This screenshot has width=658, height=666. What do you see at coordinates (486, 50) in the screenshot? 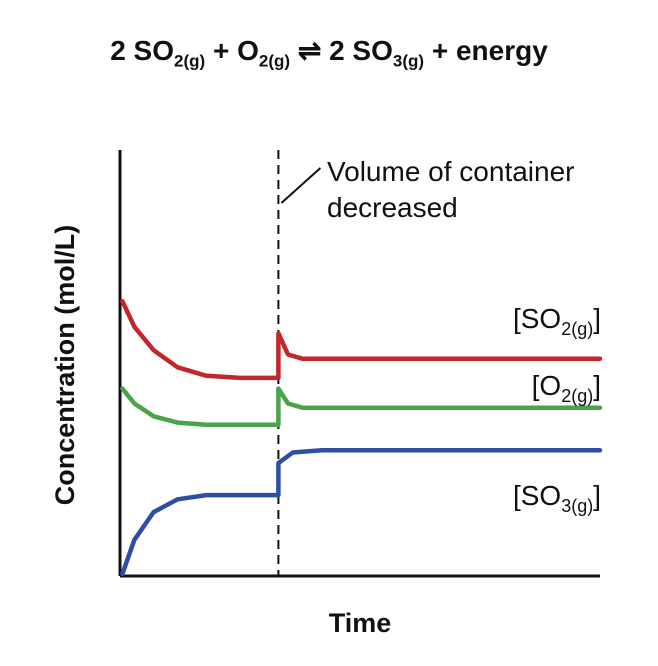
I see `equation-energy: + energy` at bounding box center [486, 50].